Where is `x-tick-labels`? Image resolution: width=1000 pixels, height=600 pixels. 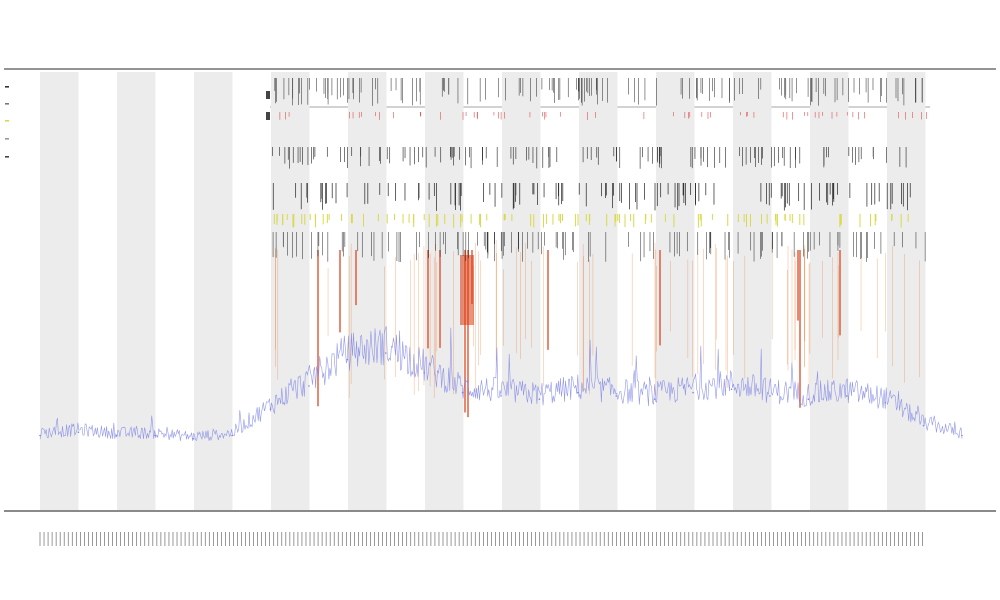 x-tick-labels is located at coordinates (481, 539).